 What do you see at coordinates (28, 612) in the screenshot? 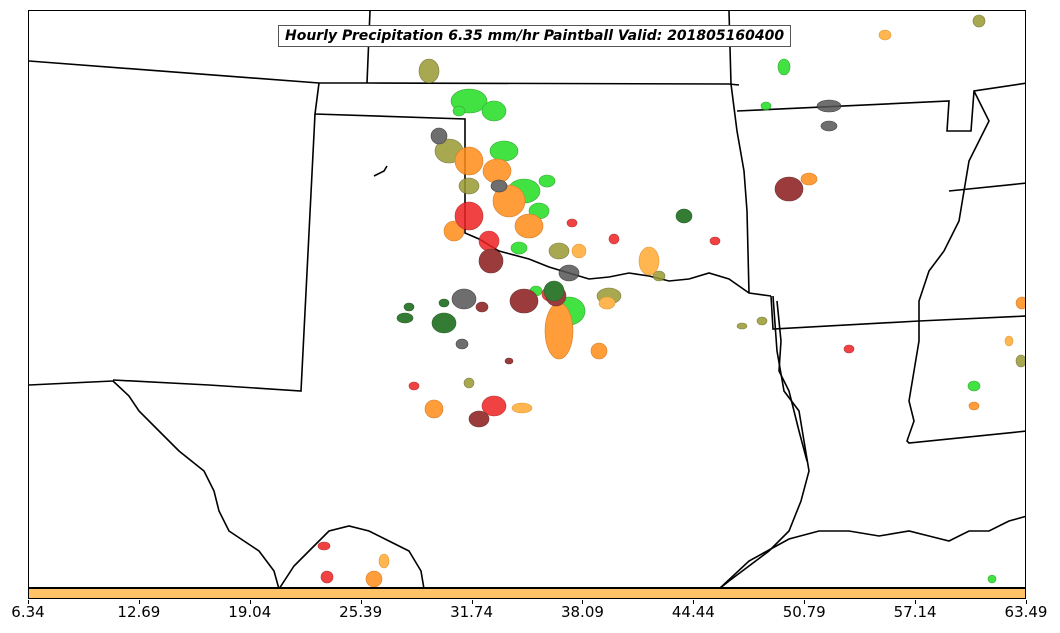
I see `colorbar-tick-label: 6.34` at bounding box center [28, 612].